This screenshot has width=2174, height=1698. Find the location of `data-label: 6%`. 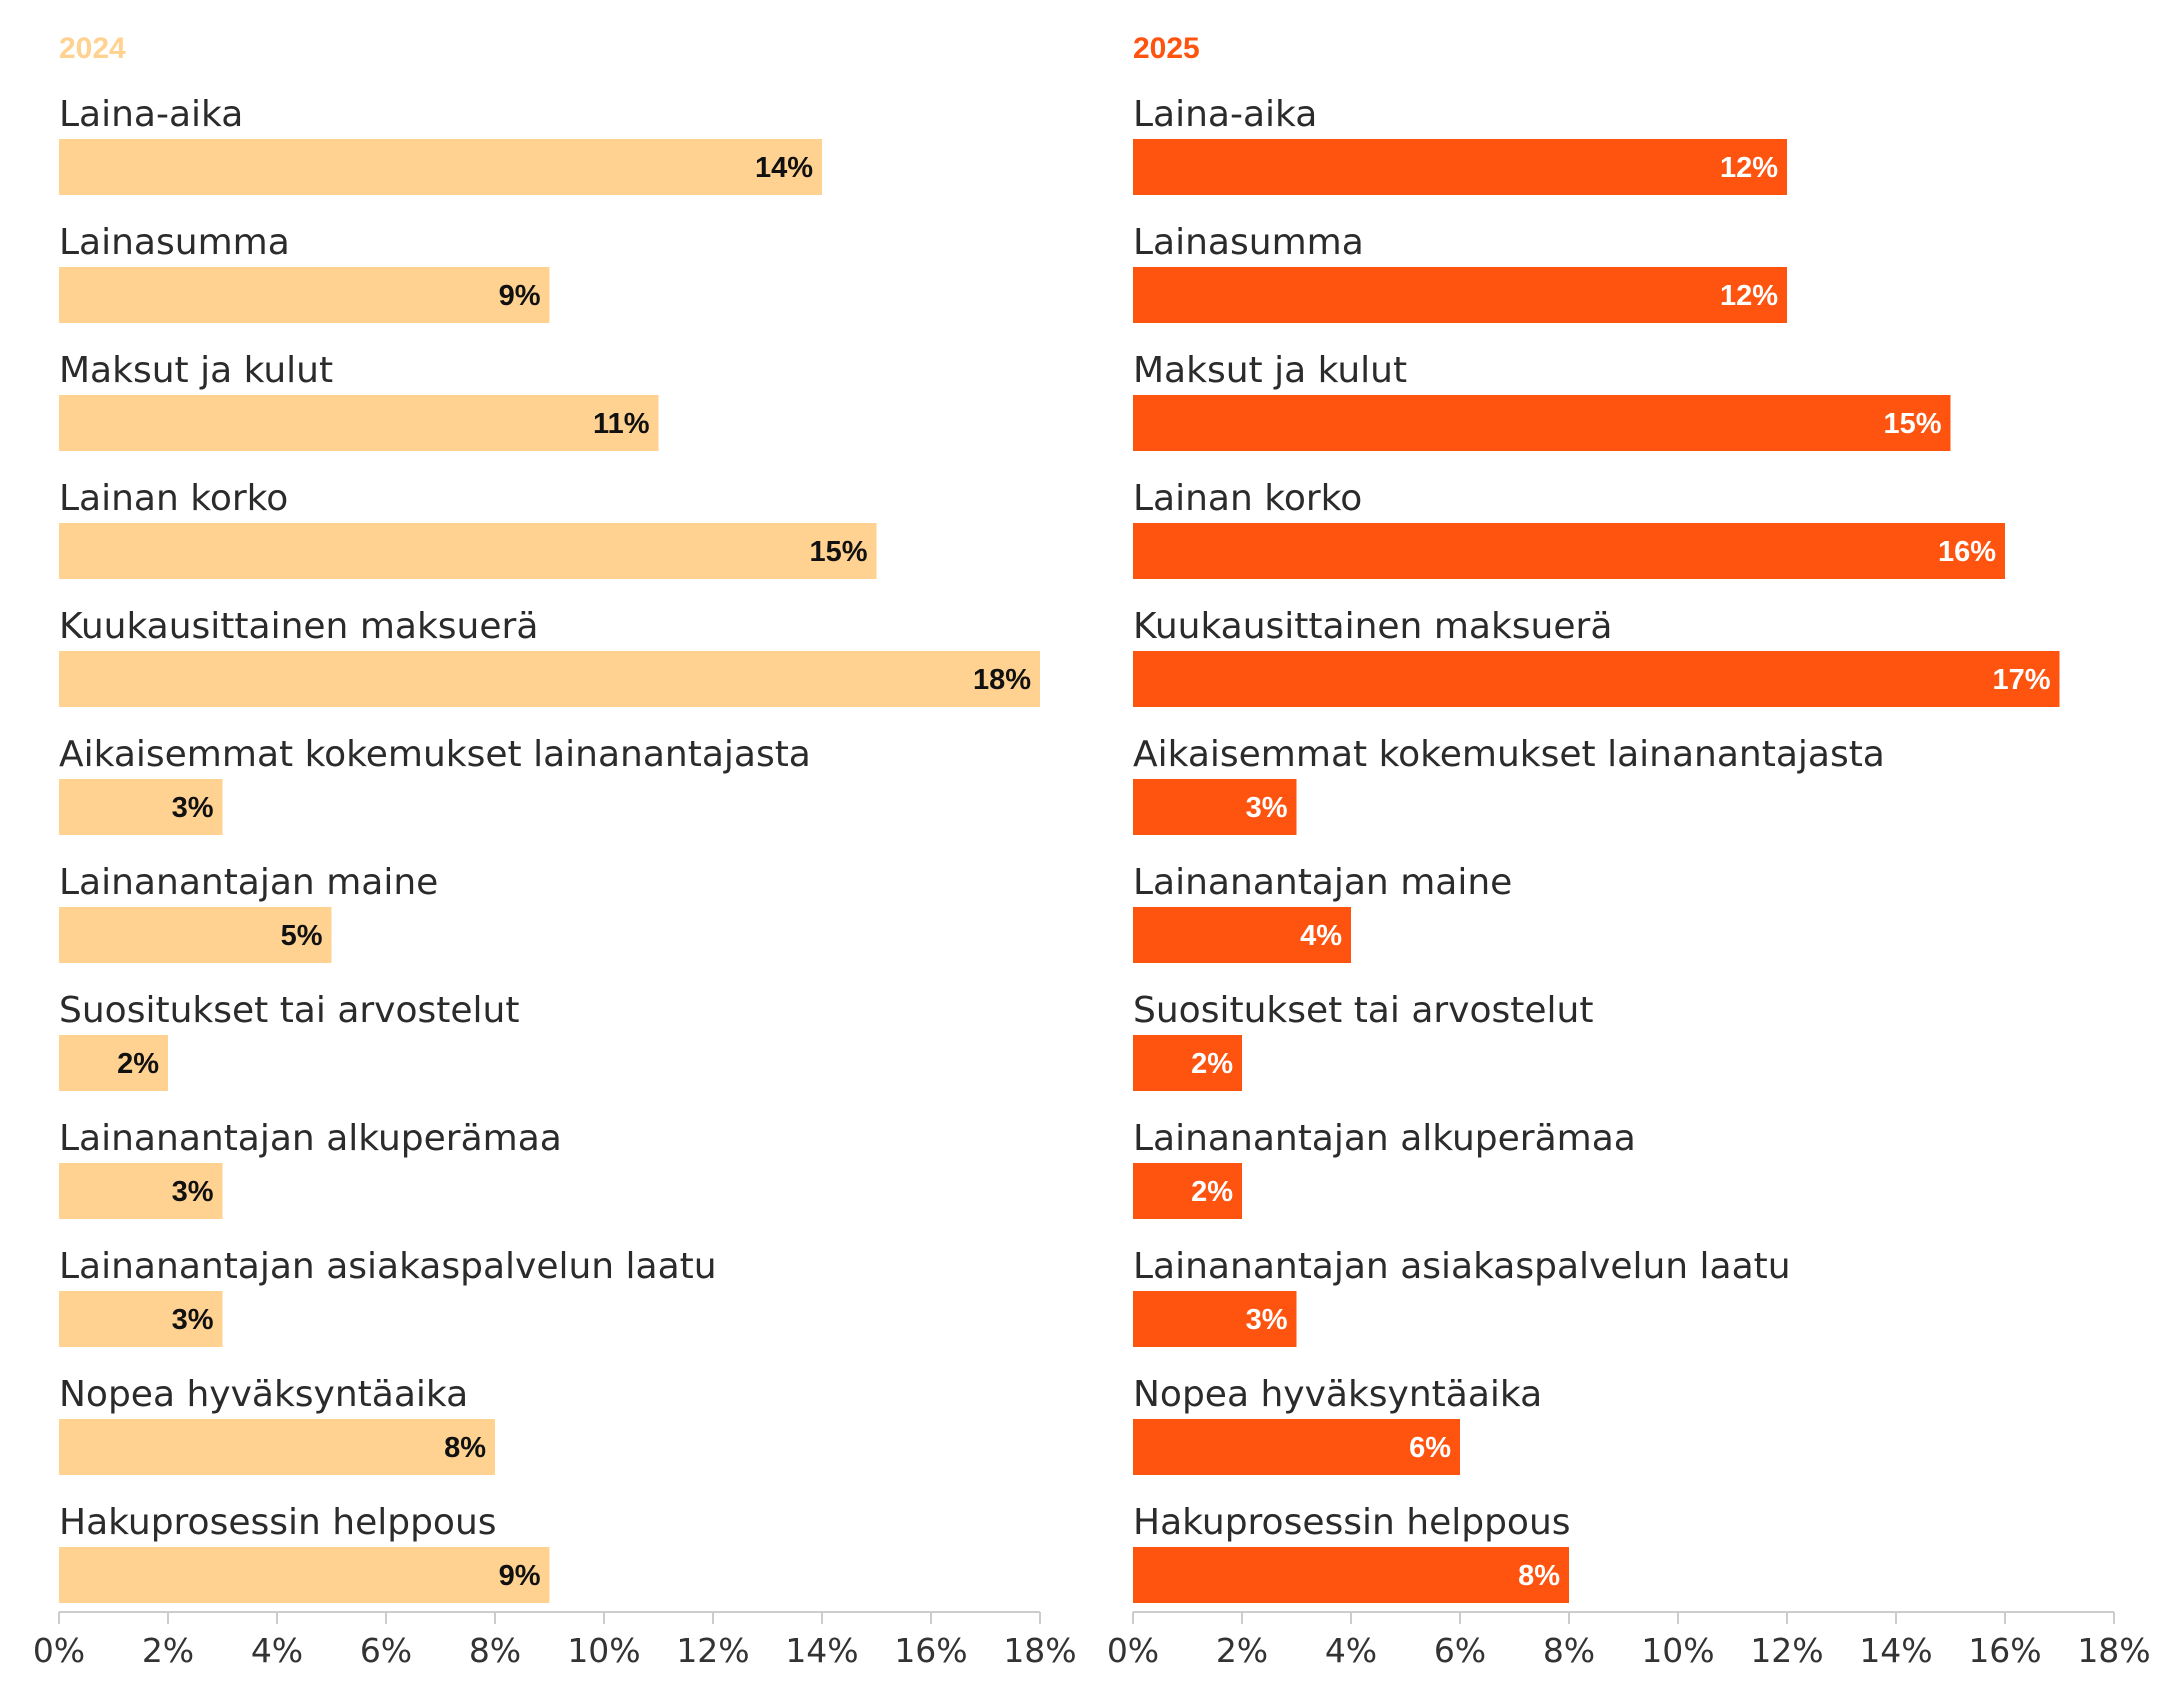

data-label: 6% is located at coordinates (1430, 1448).